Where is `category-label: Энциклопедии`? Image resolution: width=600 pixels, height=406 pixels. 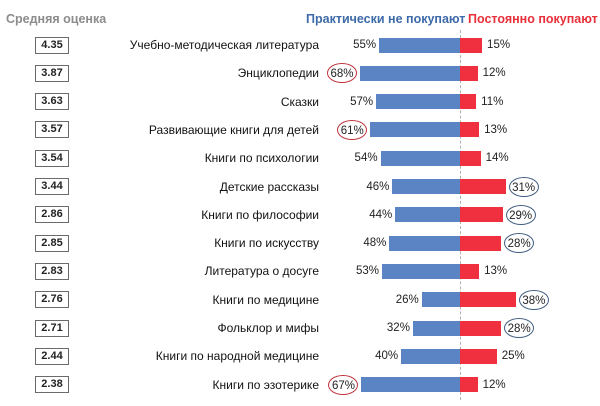
category-label: Энциклопедии is located at coordinates (278, 73).